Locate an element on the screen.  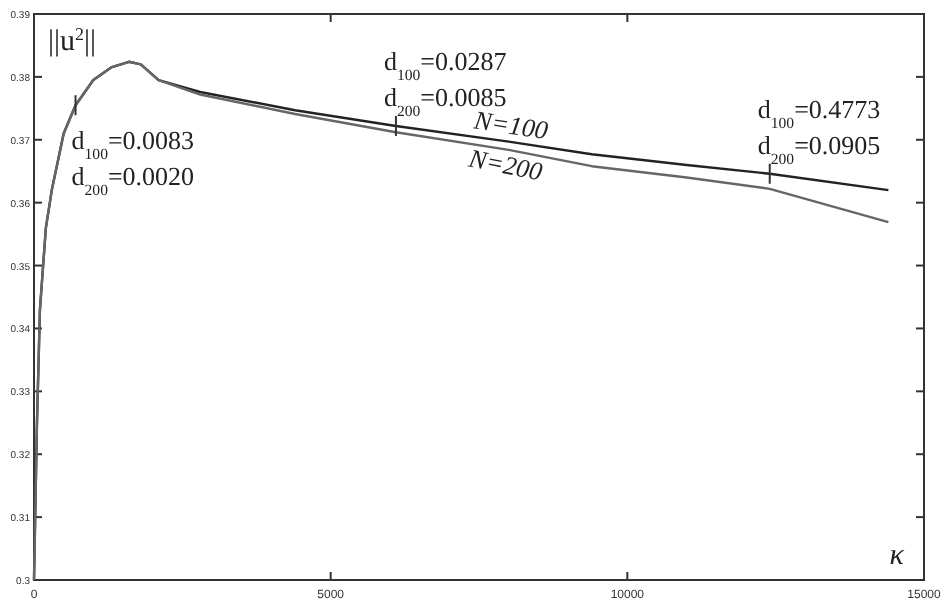
text: N=100 is located at coordinates (510, 125).